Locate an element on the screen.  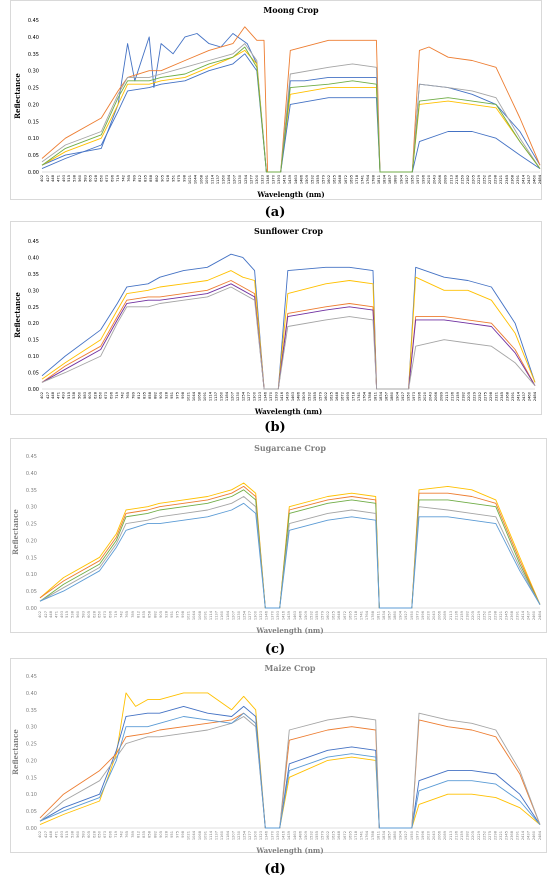
x-tick-label: 1579 is located at coordinates (323, 835).